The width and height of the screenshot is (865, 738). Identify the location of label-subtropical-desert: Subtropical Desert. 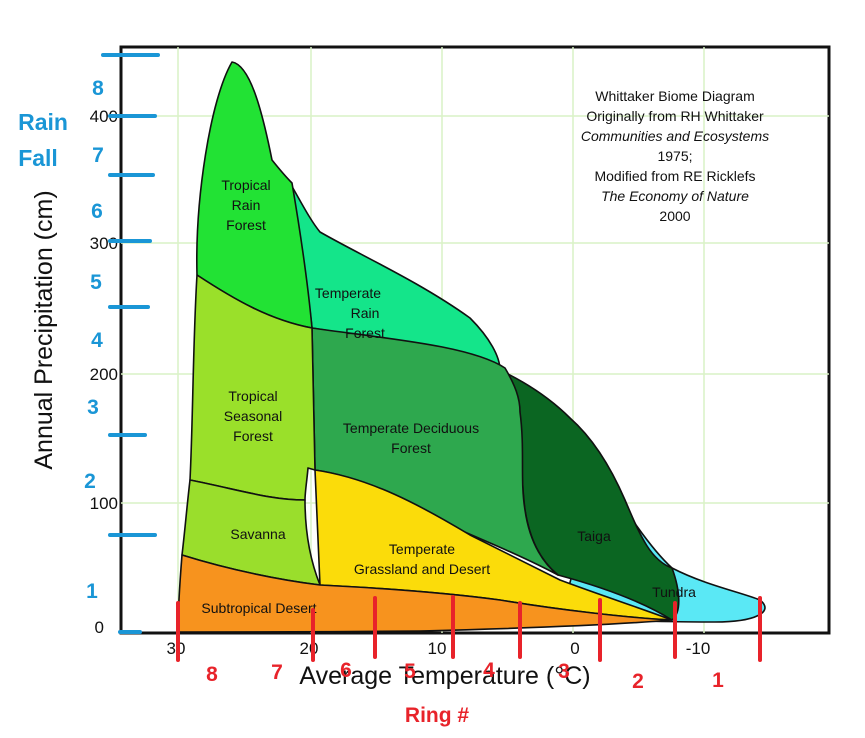
(258, 608).